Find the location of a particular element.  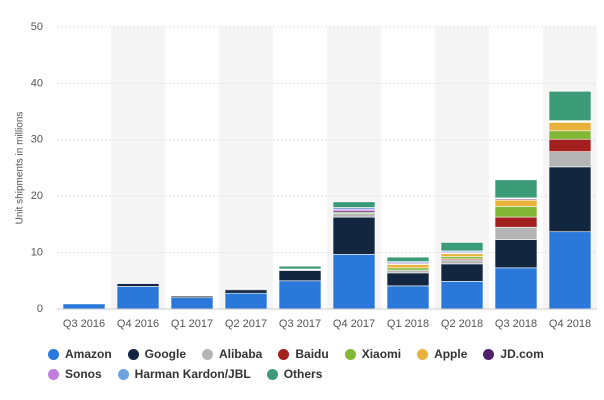

legend-item: Others is located at coordinates (294, 374).